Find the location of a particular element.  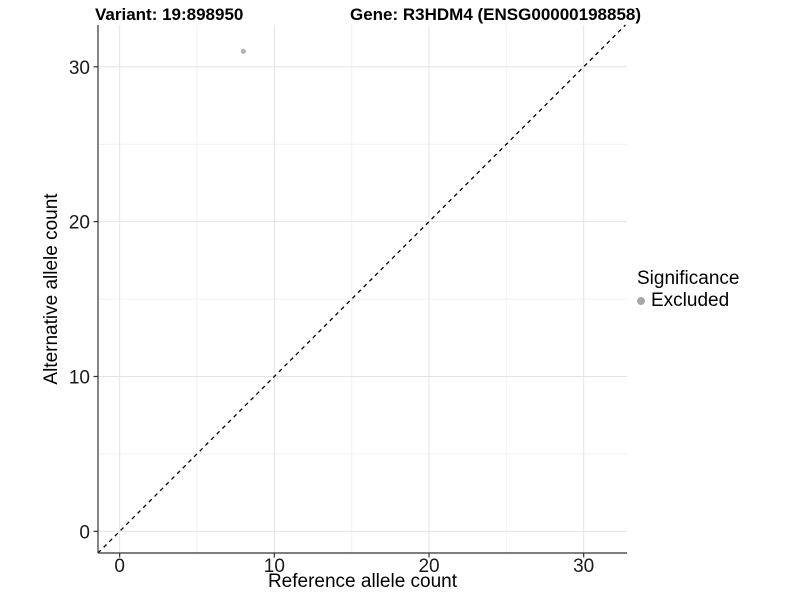

x-tick-label: 10 is located at coordinates (274, 566).